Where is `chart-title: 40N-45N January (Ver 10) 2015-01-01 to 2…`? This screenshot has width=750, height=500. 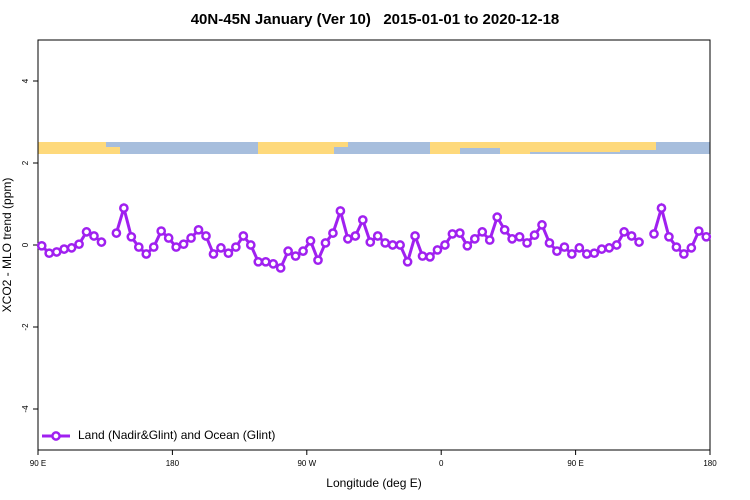
chart-title: 40N-45N January (Ver 10) 2015-01-01 to 2… is located at coordinates (375, 19).